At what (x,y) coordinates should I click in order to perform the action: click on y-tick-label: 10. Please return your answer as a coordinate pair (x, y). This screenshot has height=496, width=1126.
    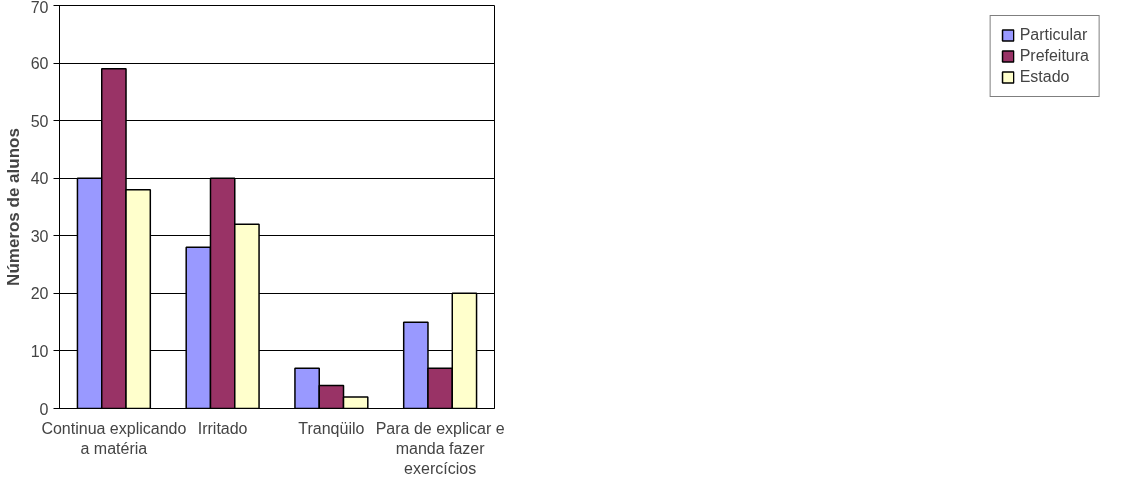
    Looking at the image, I should click on (39, 351).